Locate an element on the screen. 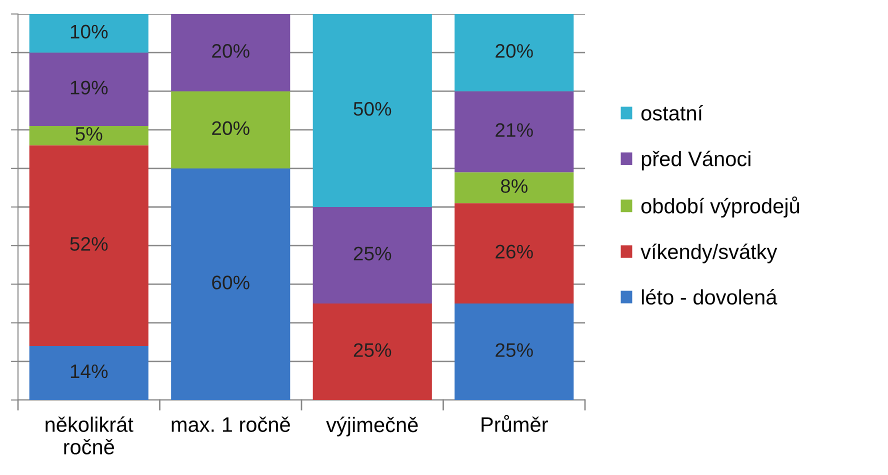  x-tick-label: několikrát ročně is located at coordinates (90, 435).